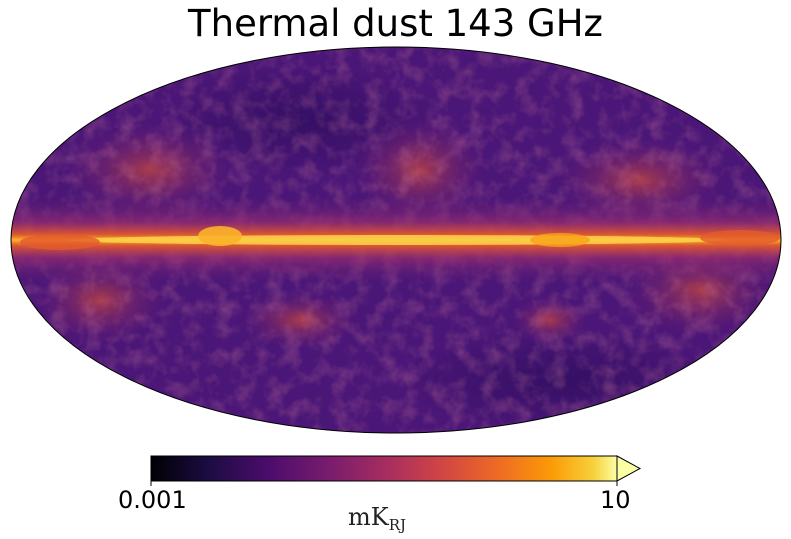 This screenshot has height=539, width=791. Describe the element at coordinates (395, 23) in the screenshot. I see `map-title: Thermal dust 143 GHz` at that location.